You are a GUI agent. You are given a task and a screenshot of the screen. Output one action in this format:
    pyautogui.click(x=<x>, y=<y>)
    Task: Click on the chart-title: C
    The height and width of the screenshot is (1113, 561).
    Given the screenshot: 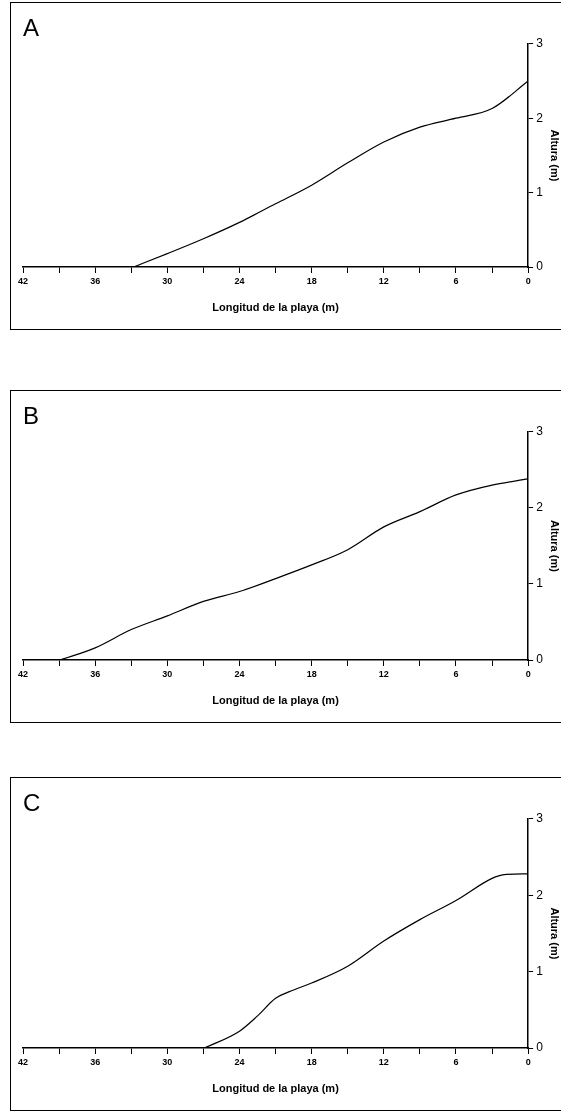 What is the action you would take?
    pyautogui.click(x=32, y=803)
    